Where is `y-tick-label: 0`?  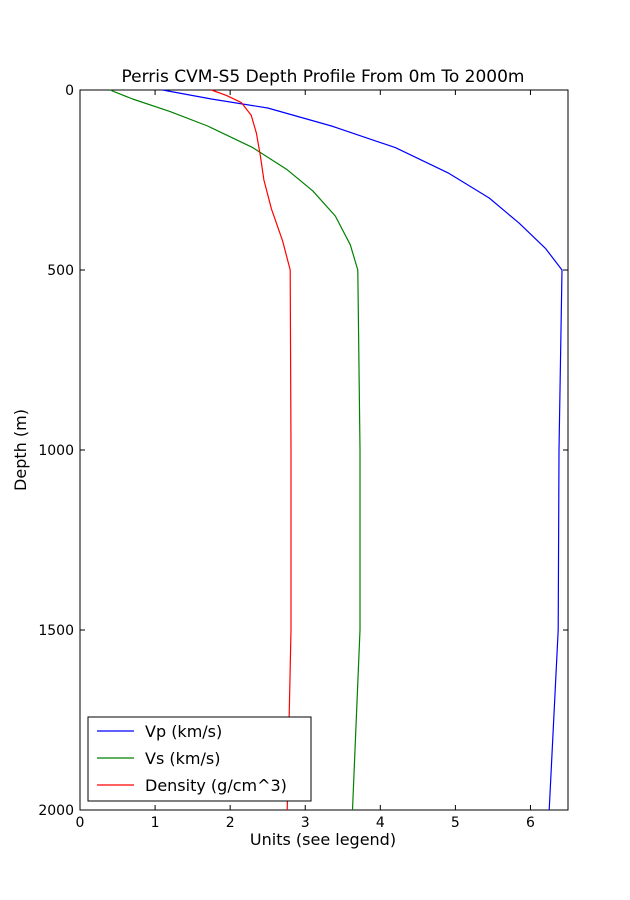
y-tick-label: 0 is located at coordinates (69, 91).